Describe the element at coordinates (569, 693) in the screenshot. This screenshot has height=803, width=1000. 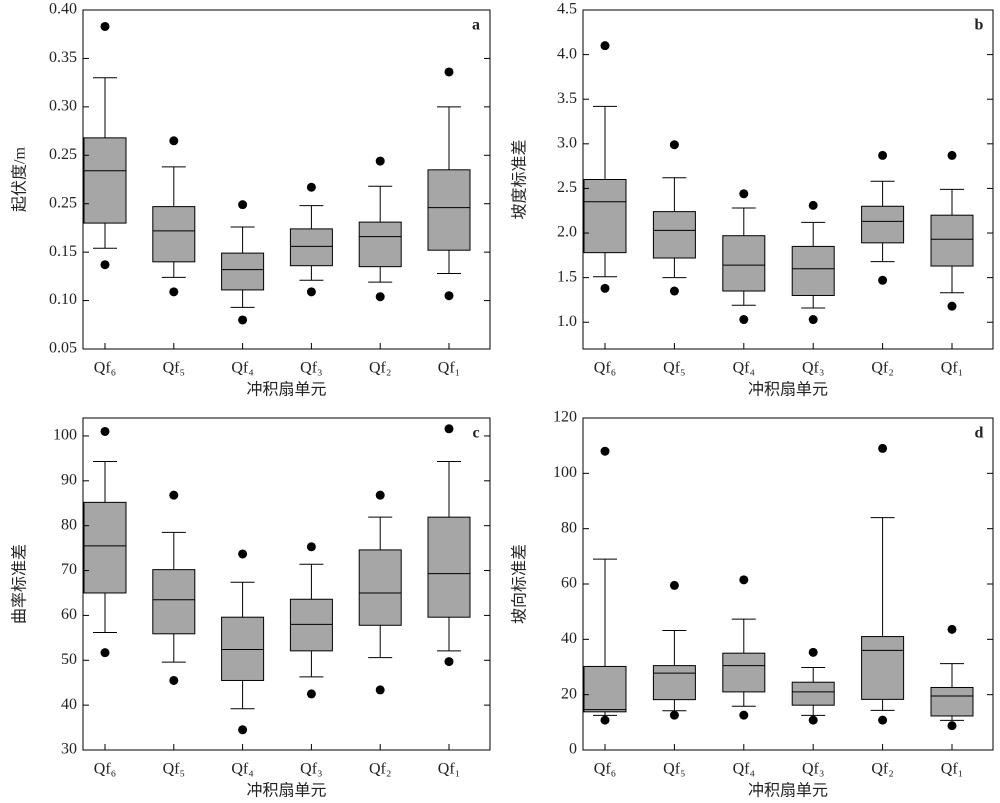
I see `y-tick-label: 20` at that location.